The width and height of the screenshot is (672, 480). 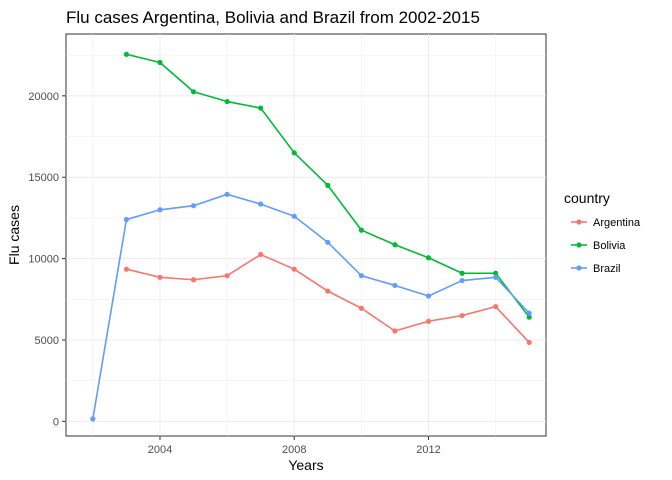 I want to click on legend-title: country, so click(x=587, y=198).